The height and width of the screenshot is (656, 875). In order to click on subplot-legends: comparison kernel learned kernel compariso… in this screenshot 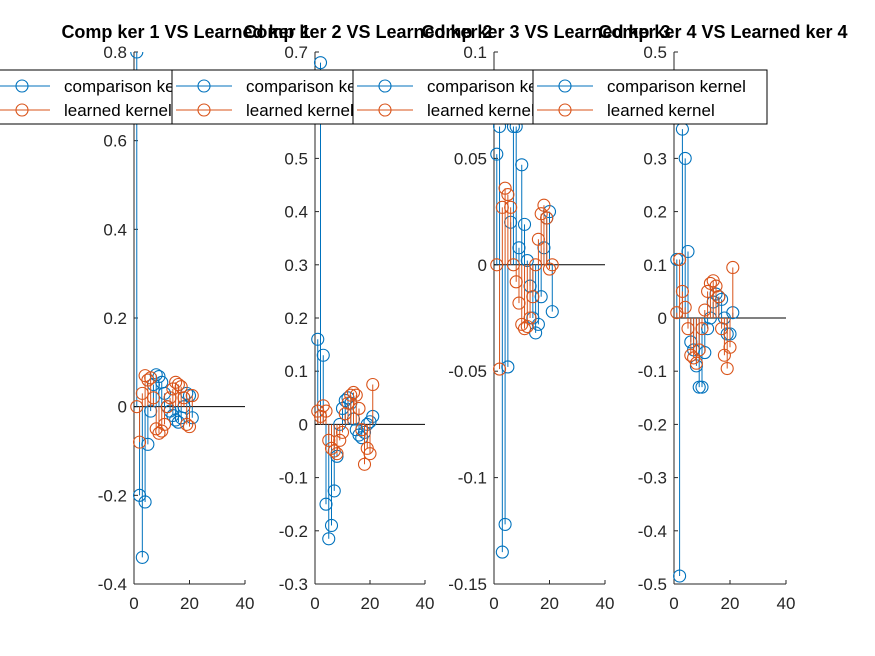, I will do `click(384, 97)`.